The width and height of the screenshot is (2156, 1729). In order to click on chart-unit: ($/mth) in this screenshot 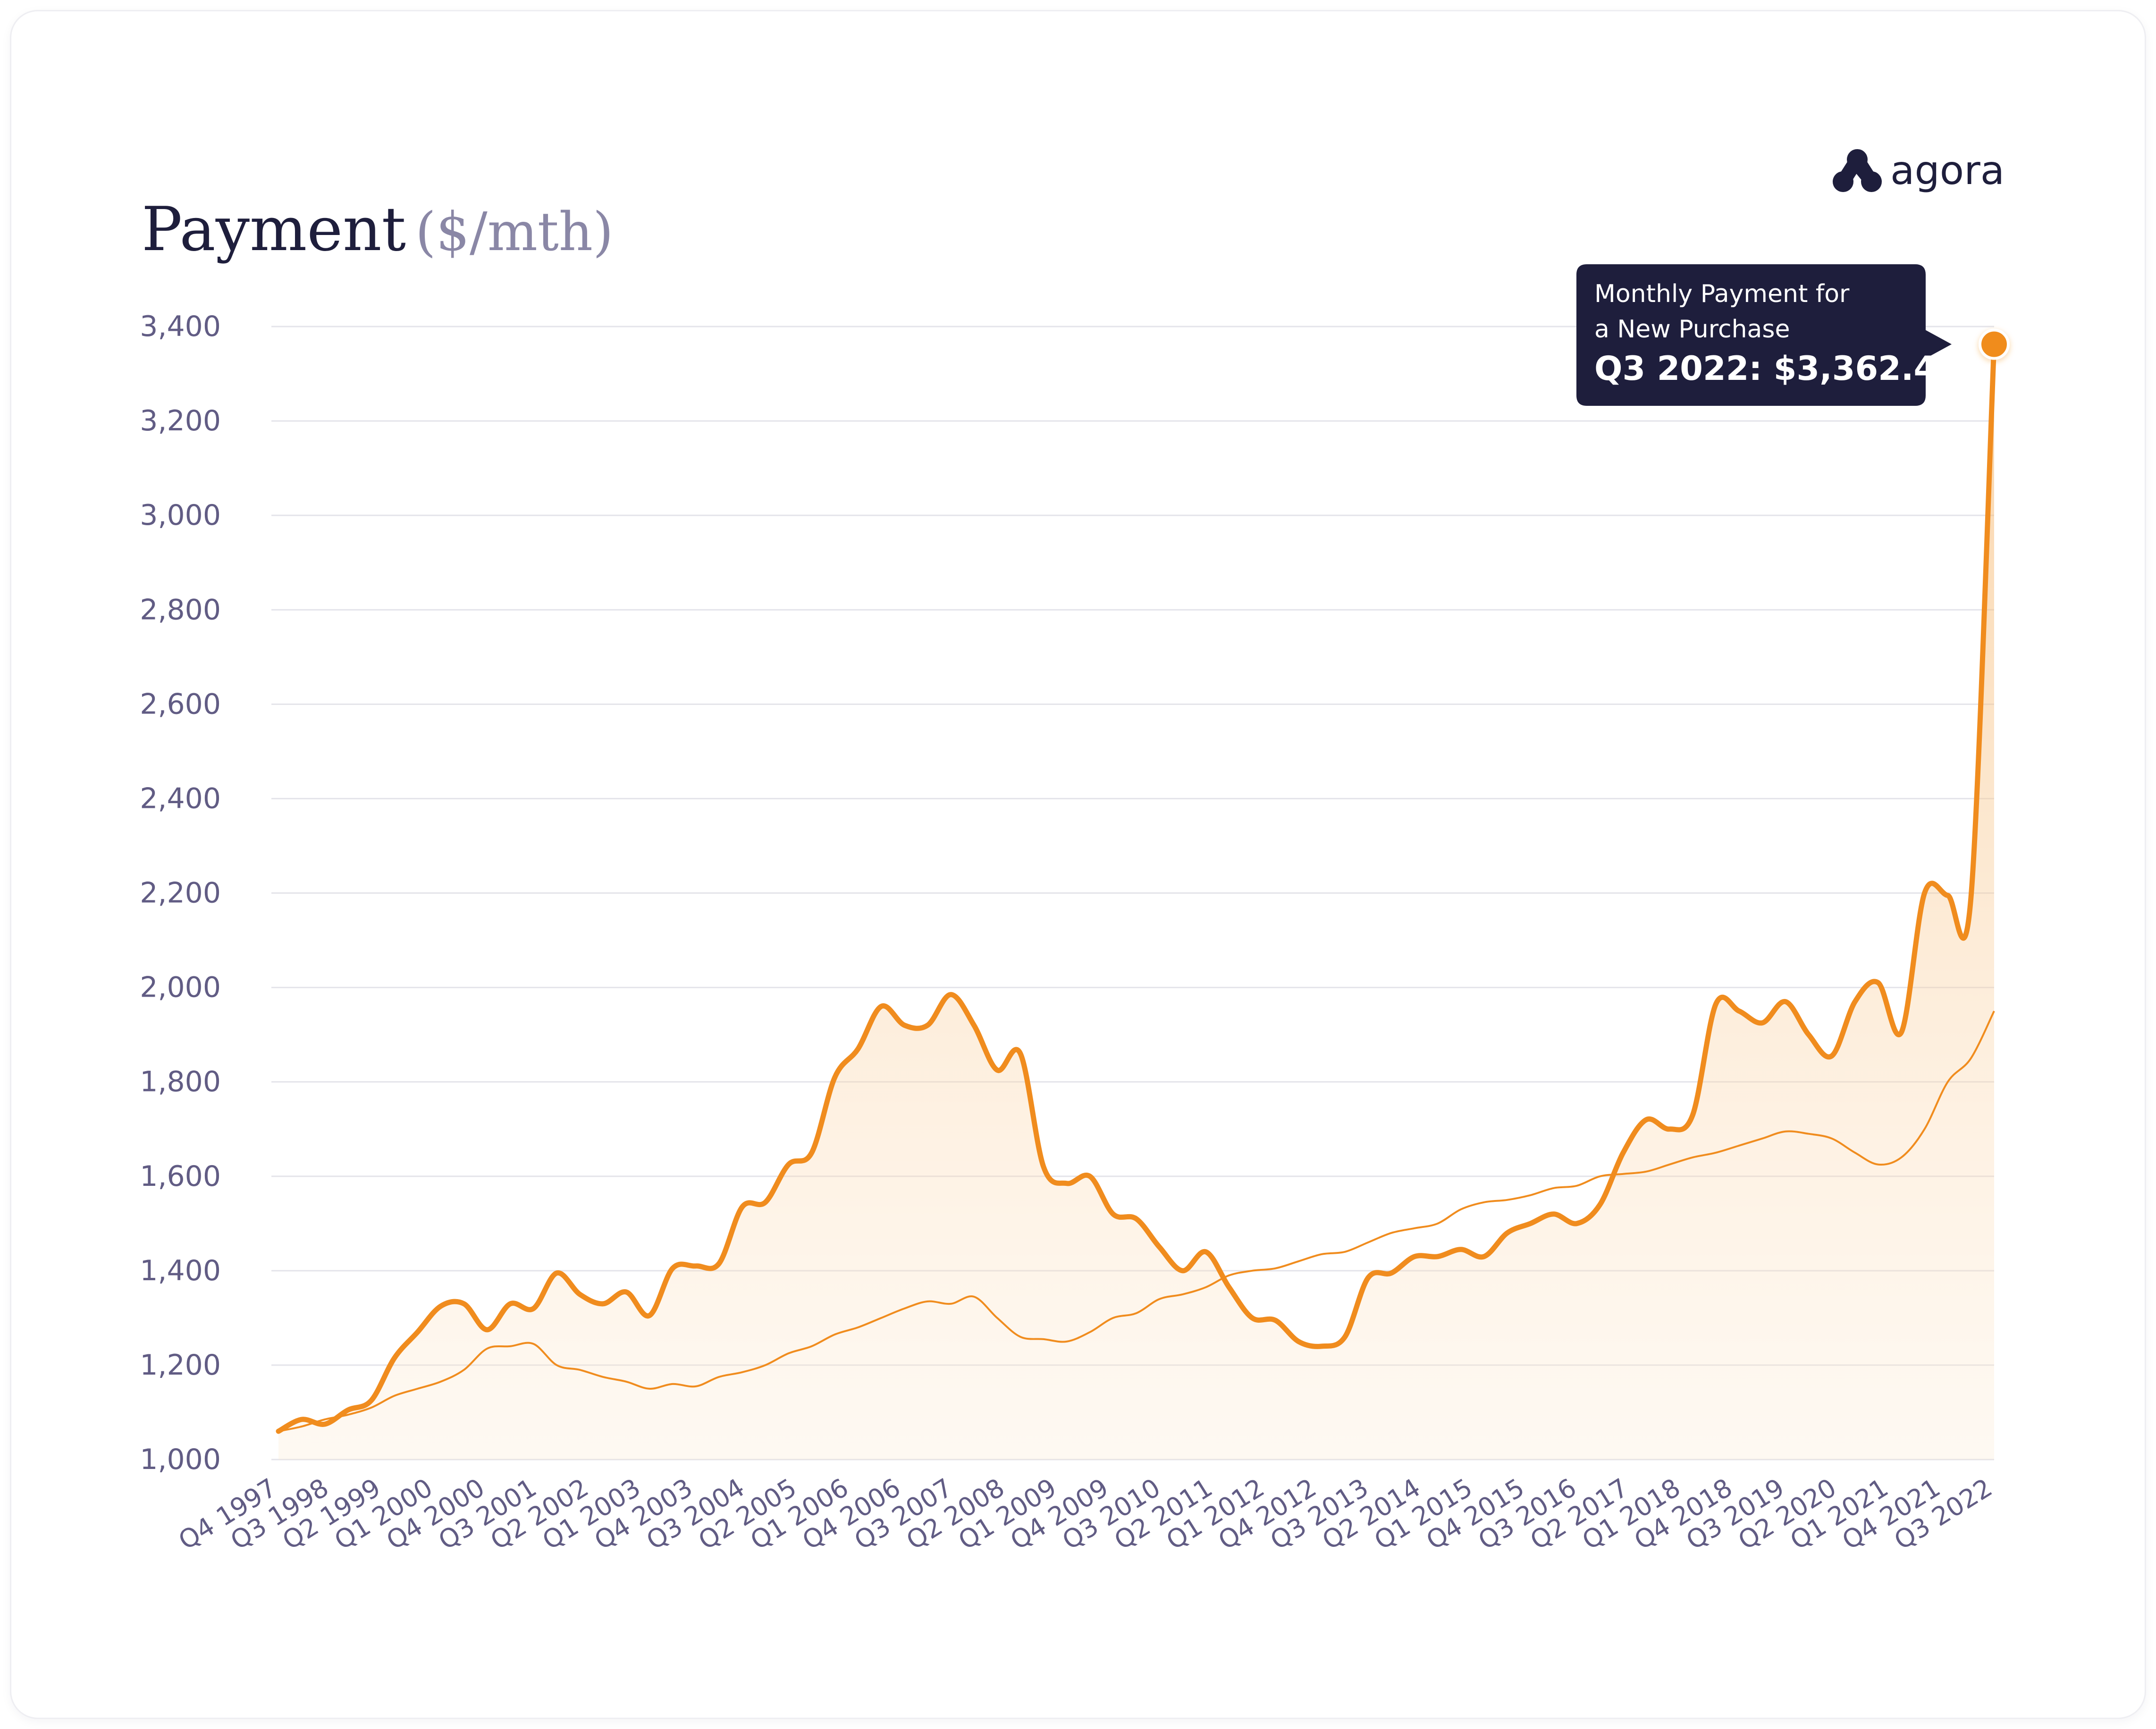, I will do `click(514, 232)`.